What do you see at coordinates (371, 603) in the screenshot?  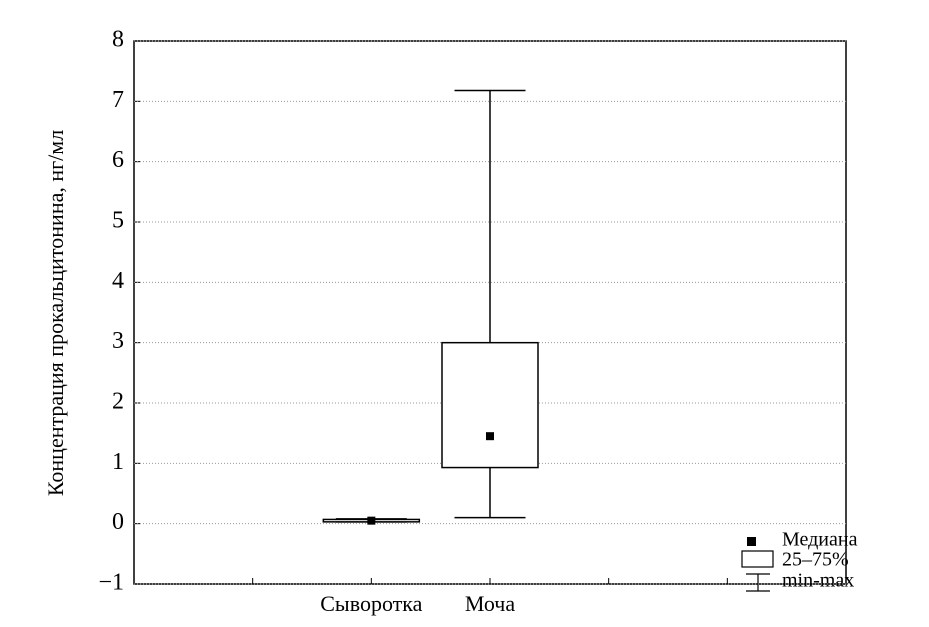 I see `x-tick-label: Сыворотка` at bounding box center [371, 603].